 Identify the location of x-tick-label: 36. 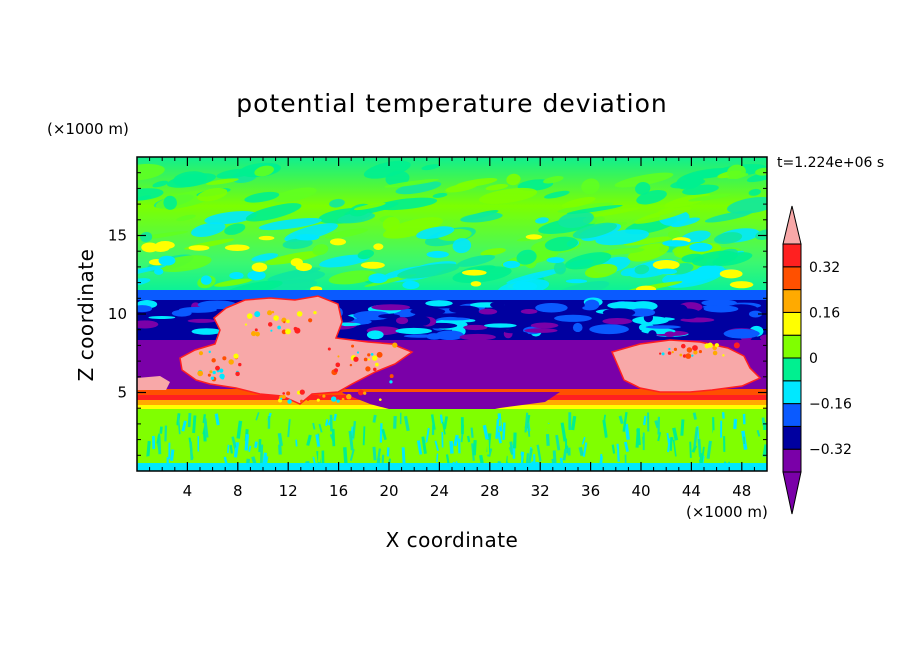
(590, 491).